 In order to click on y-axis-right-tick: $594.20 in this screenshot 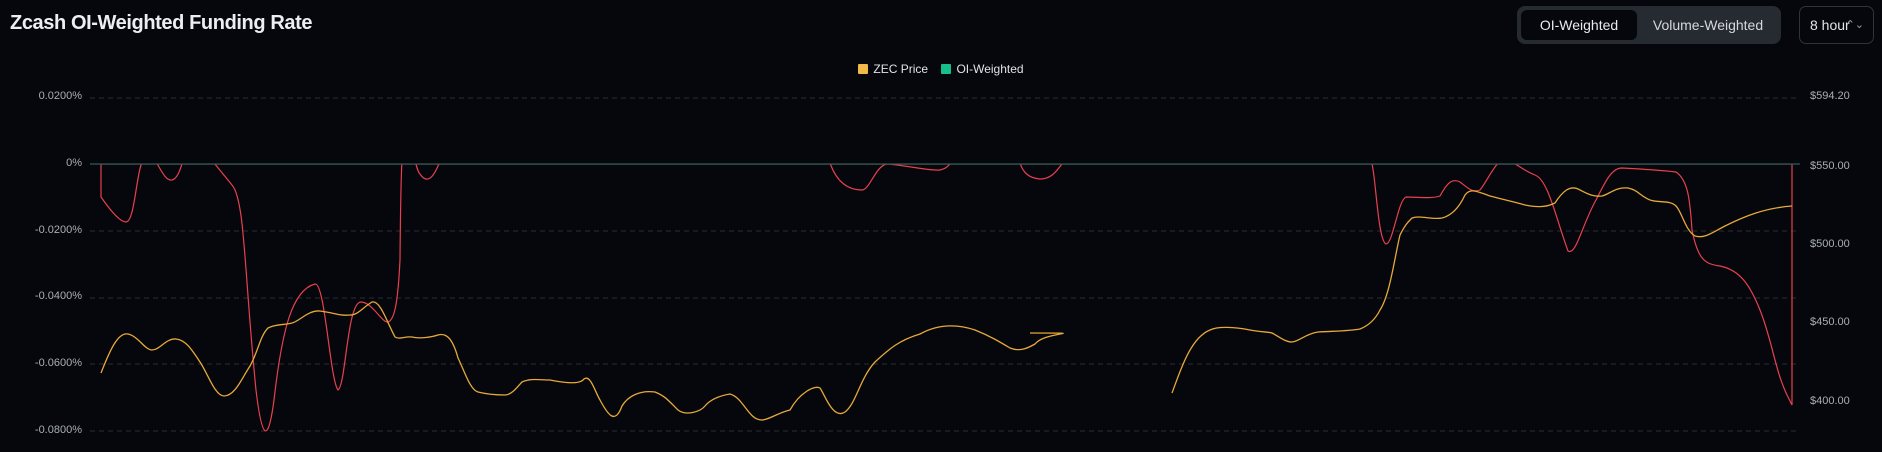, I will do `click(1830, 96)`.